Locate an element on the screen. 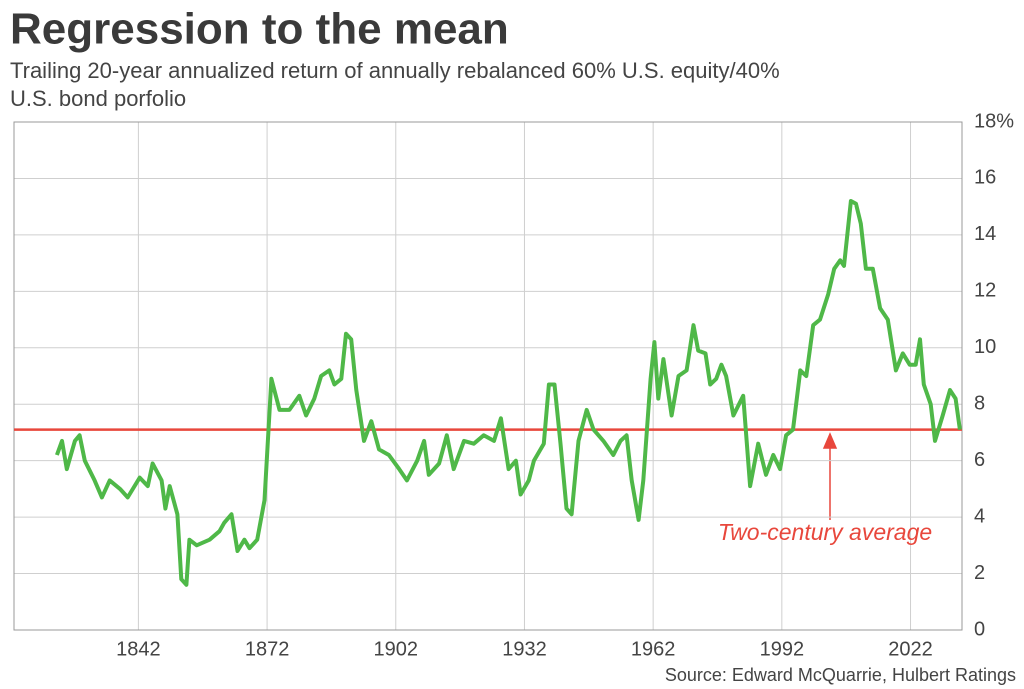  x-tick-label: 1932 is located at coordinates (524, 649).